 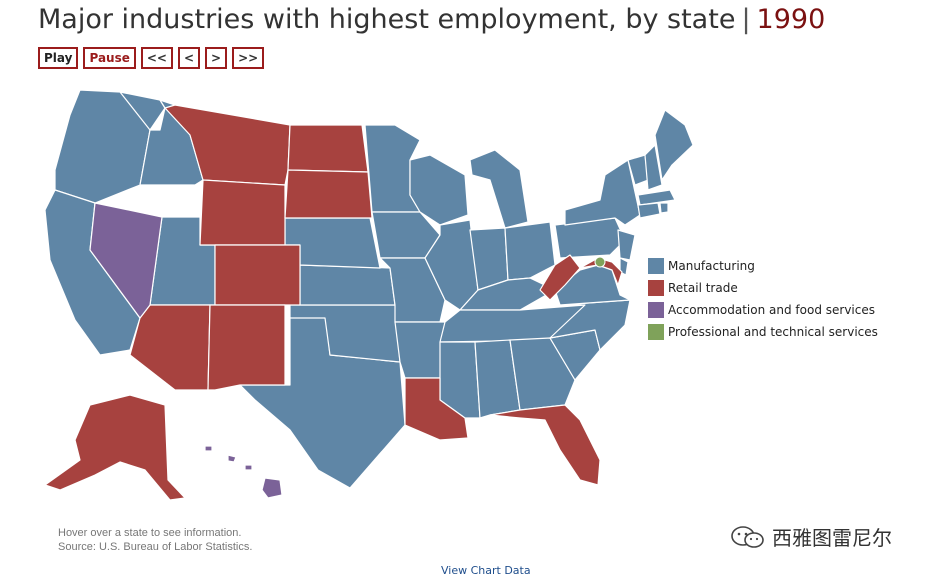 I want to click on state-ohio, so click(x=530, y=251).